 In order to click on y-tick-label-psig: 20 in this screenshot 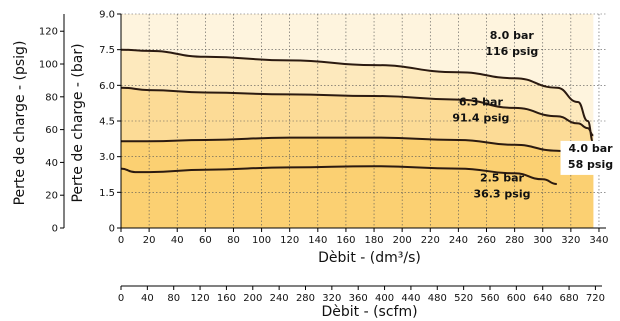, I will do `click(51, 196)`.